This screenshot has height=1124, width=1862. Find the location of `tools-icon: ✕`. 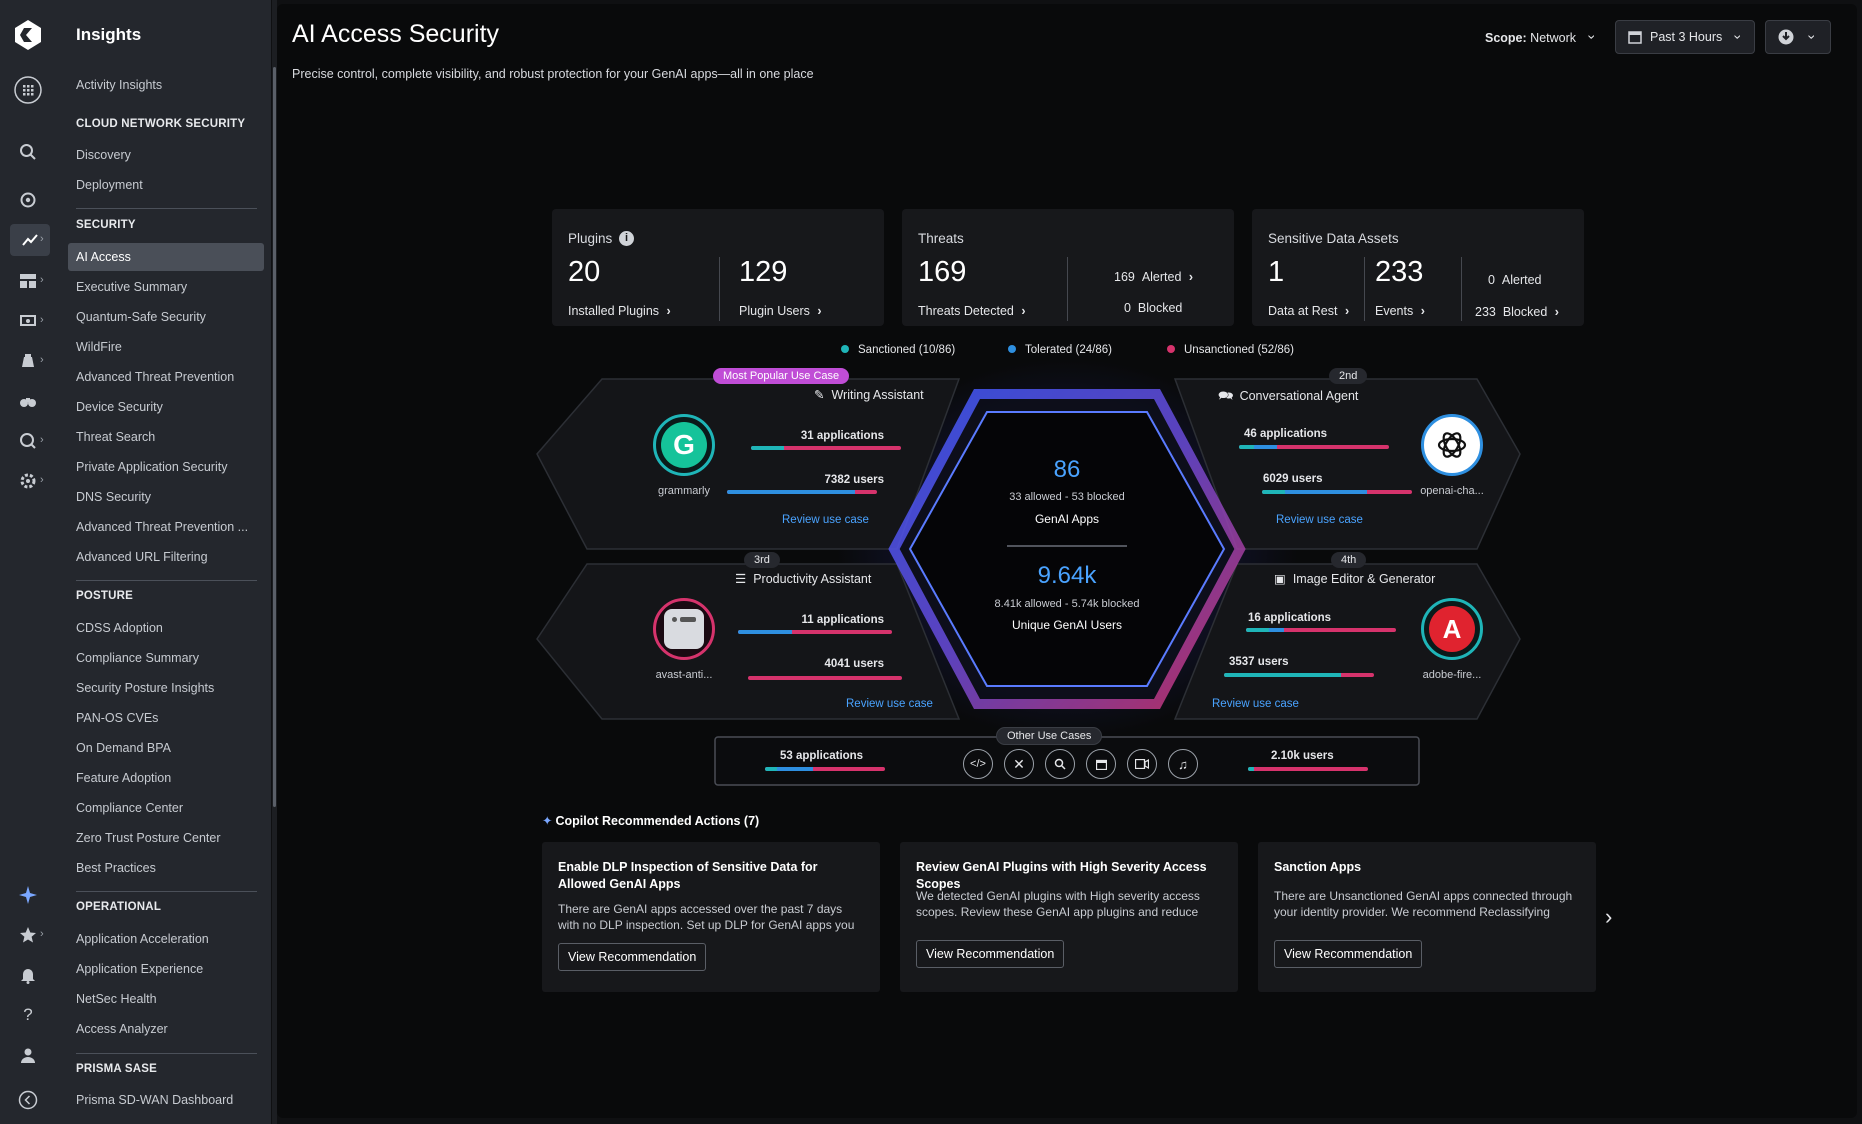

tools-icon: ✕ is located at coordinates (1019, 764).